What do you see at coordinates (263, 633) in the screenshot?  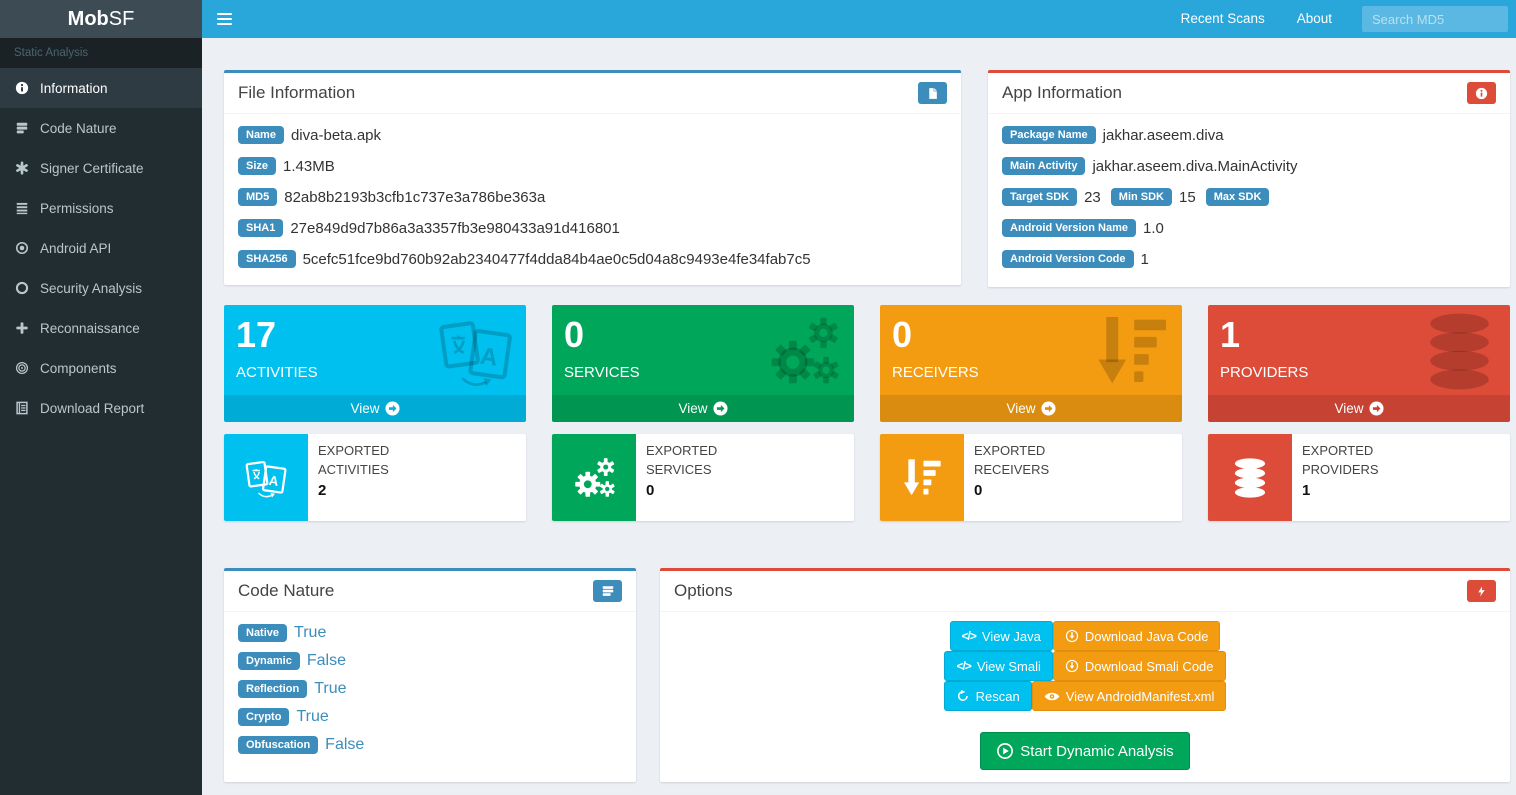 I see `field-badge: Native` at bounding box center [263, 633].